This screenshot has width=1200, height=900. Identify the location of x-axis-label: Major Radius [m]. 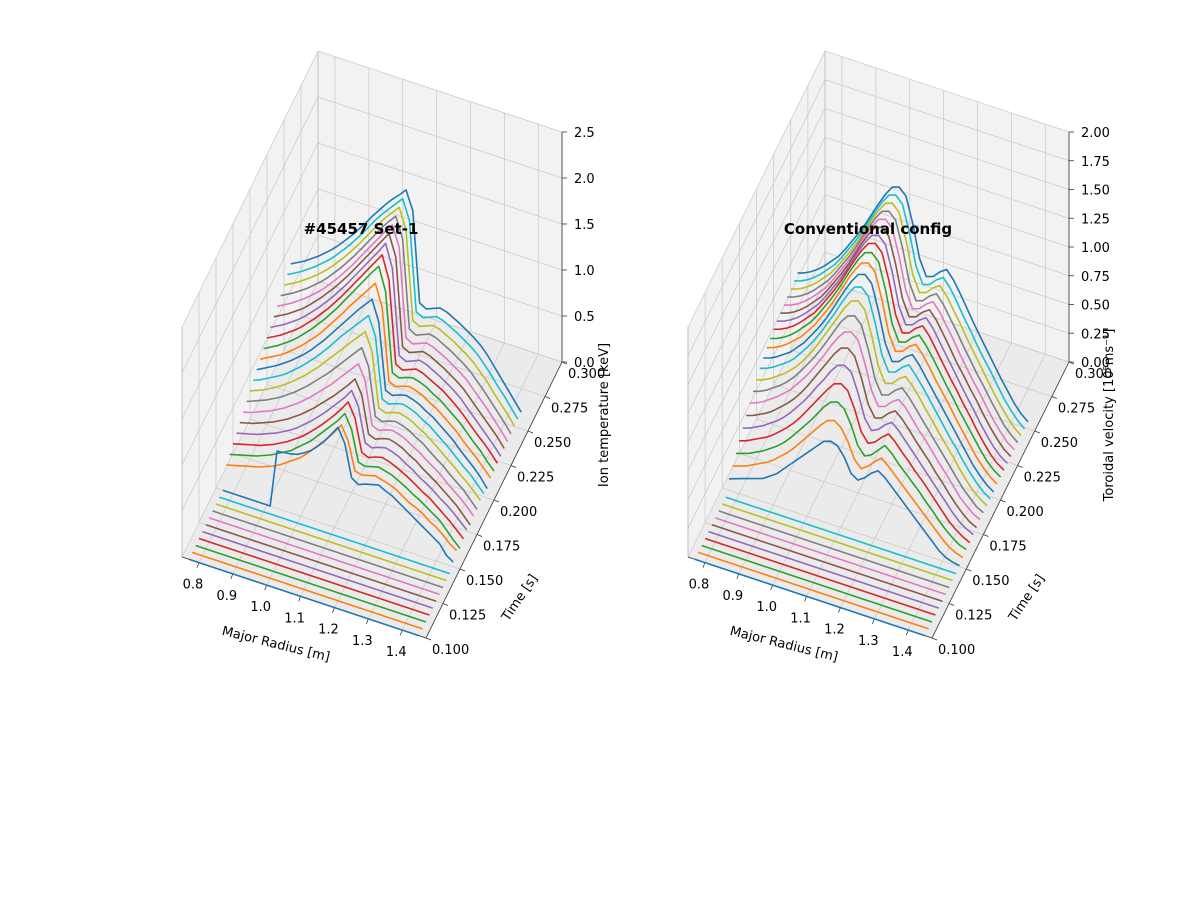
(275, 644).